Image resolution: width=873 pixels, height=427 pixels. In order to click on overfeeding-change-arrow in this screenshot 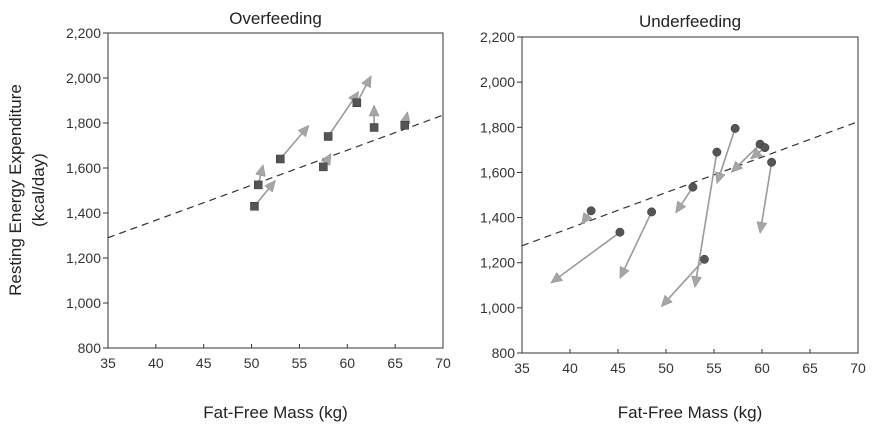, I will do `click(340, 118)`.